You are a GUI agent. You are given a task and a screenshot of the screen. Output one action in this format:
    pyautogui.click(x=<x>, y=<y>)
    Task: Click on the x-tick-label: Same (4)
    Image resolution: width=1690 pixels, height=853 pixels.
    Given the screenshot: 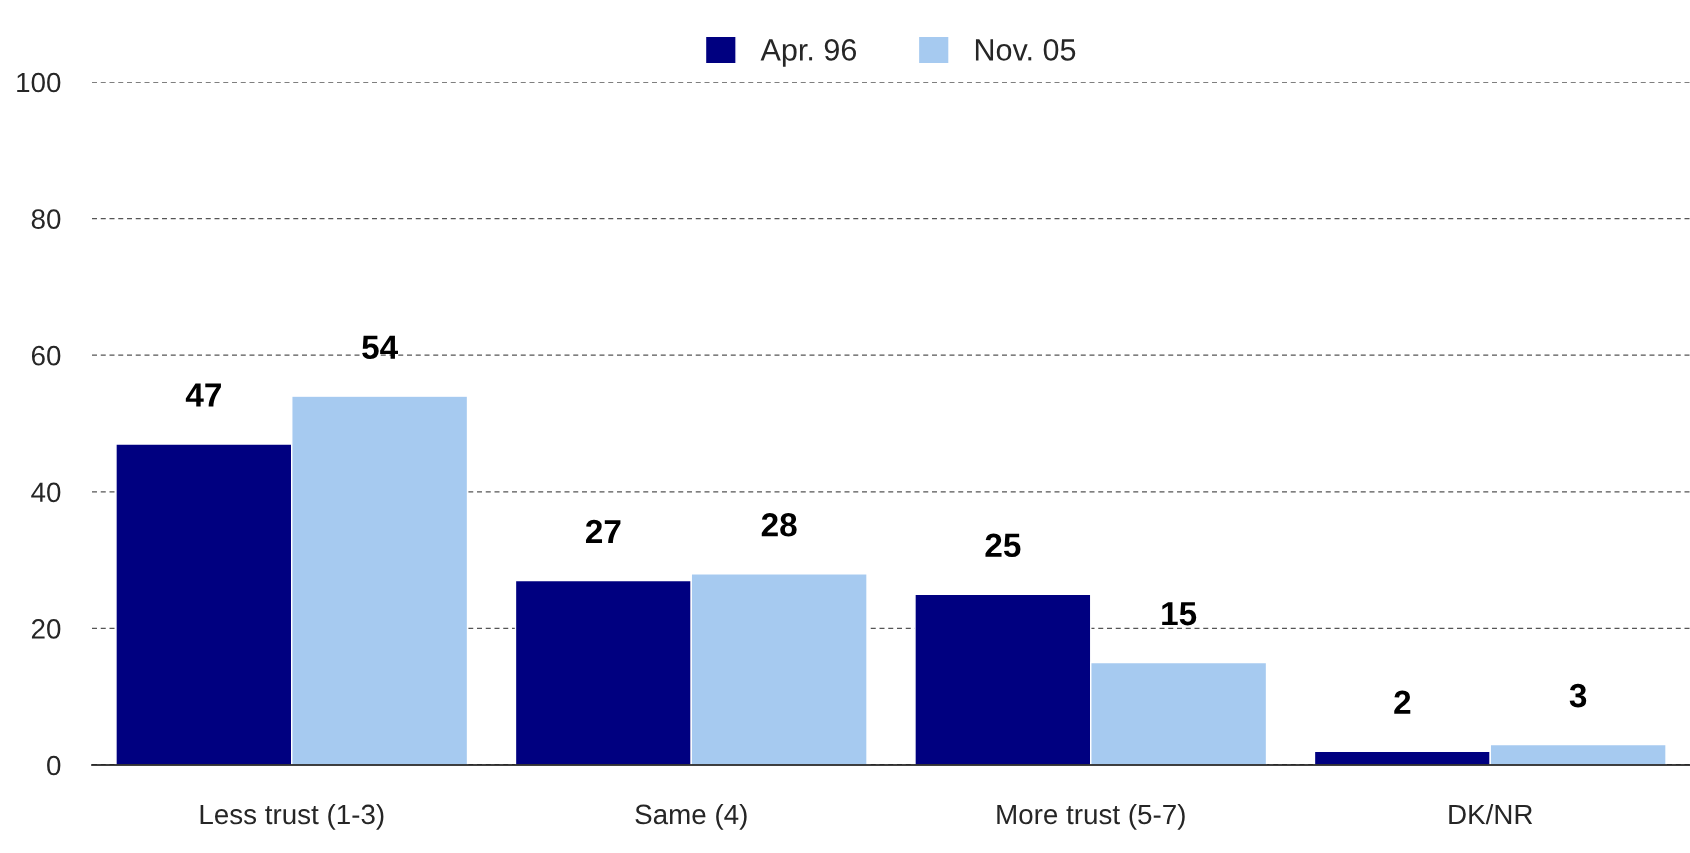 What is the action you would take?
    pyautogui.click(x=691, y=816)
    